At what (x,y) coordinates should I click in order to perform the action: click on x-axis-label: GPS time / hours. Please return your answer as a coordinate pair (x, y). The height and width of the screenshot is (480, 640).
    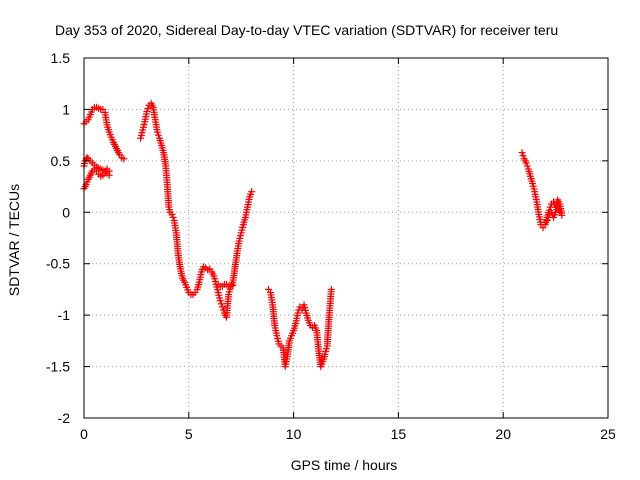
    Looking at the image, I should click on (344, 465).